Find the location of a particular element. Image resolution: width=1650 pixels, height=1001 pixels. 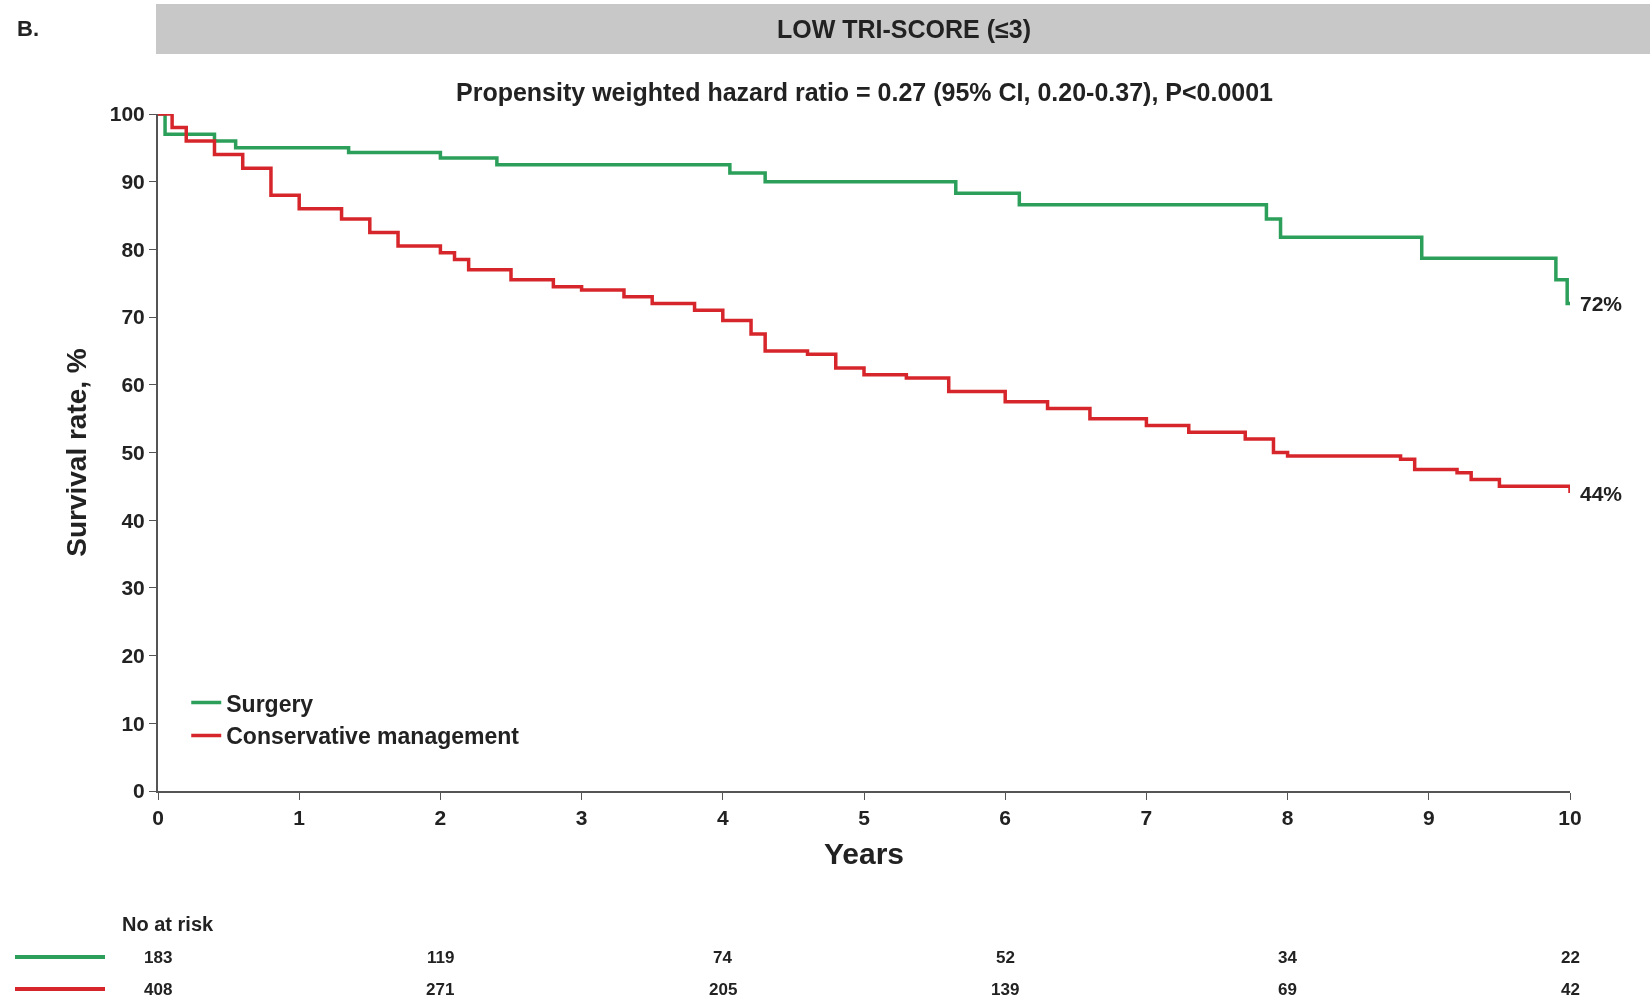

text: 119 is located at coordinates (441, 957).